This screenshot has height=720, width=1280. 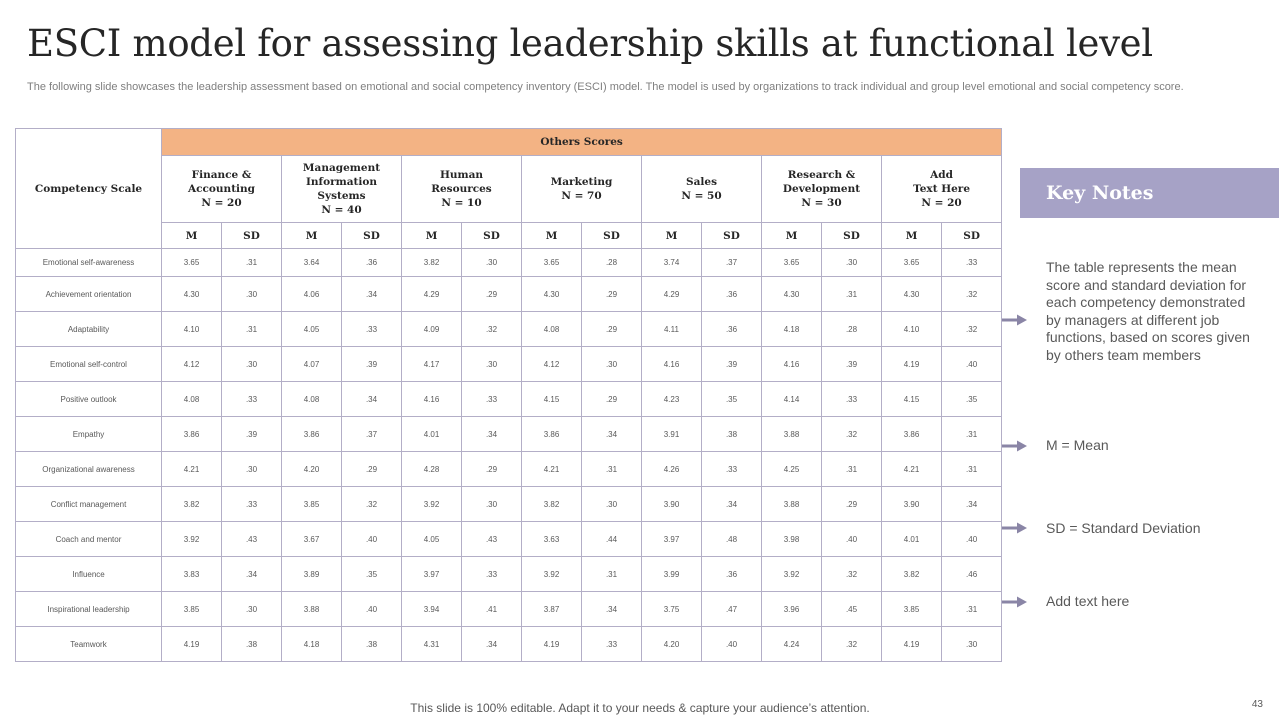 I want to click on mean-value-cell: 4.05, so click(x=311, y=329).